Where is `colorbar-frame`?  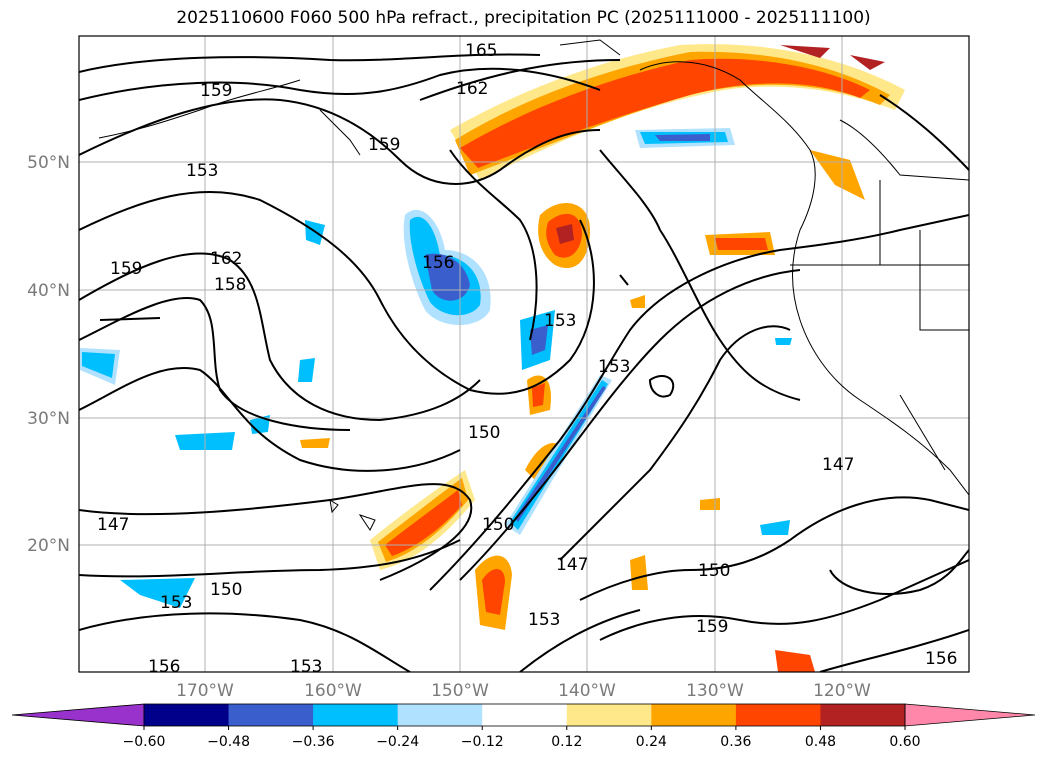
colorbar-frame is located at coordinates (524, 715).